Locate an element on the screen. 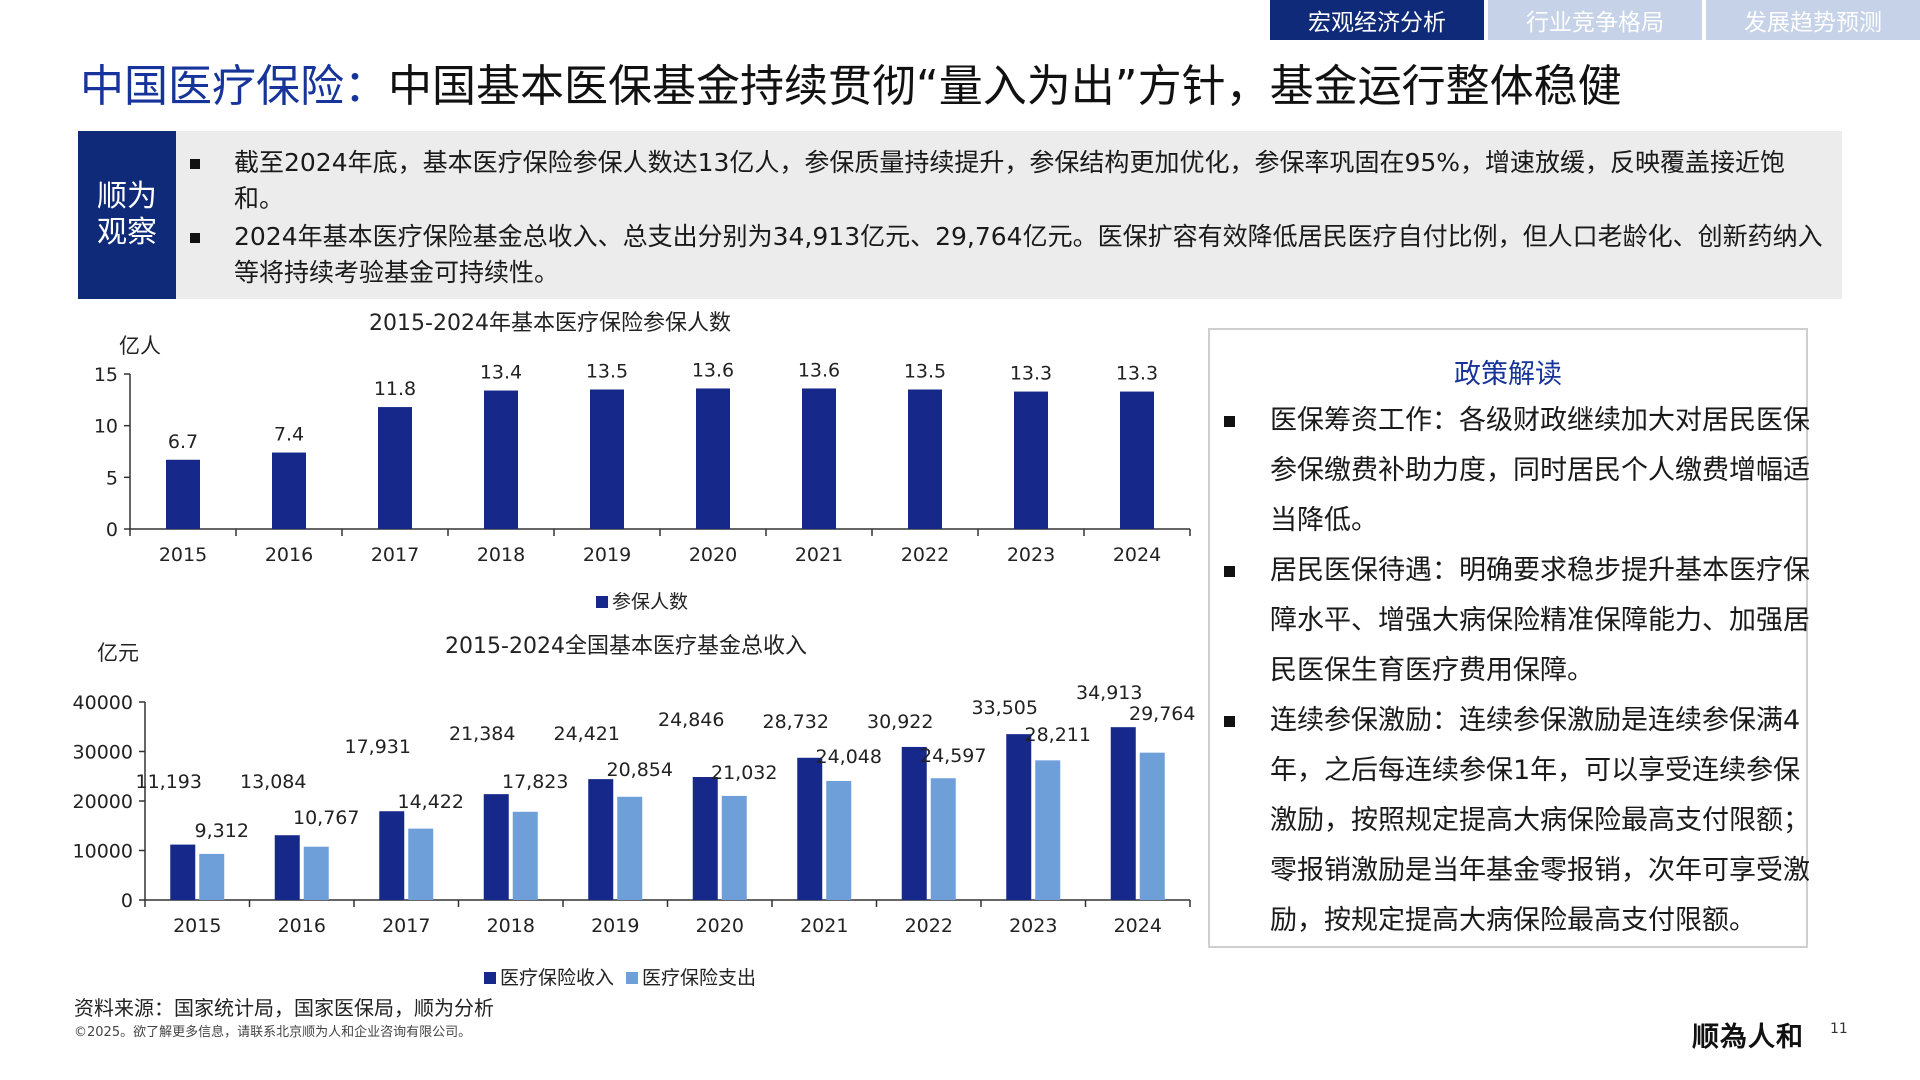  x-tick-label: 2024 is located at coordinates (1138, 926).